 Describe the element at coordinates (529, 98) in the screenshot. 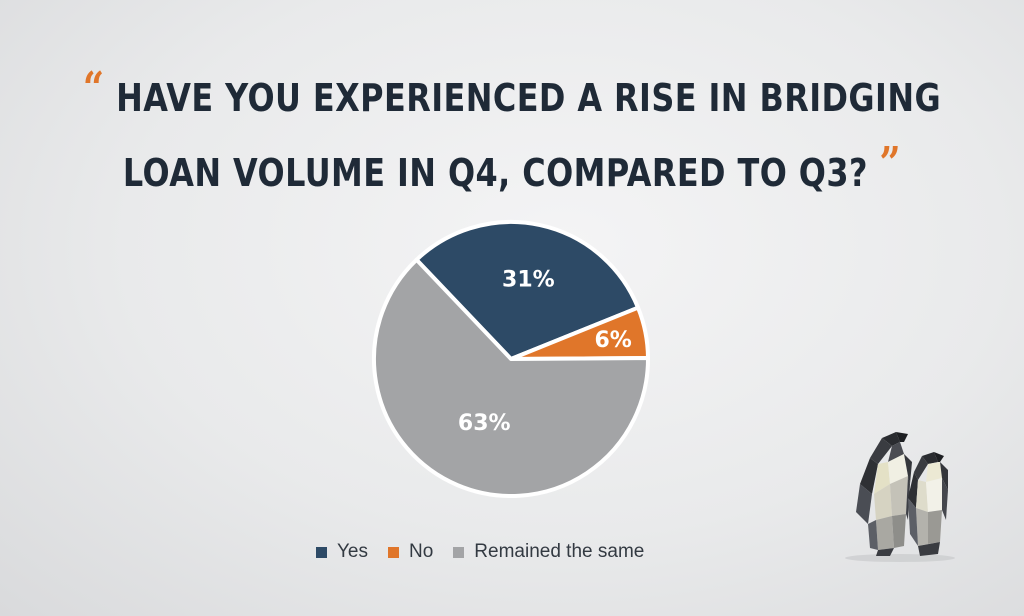

I see `title-text-1: HAVE YOU EXPERIENCED A RISE IN BRIDGING` at that location.